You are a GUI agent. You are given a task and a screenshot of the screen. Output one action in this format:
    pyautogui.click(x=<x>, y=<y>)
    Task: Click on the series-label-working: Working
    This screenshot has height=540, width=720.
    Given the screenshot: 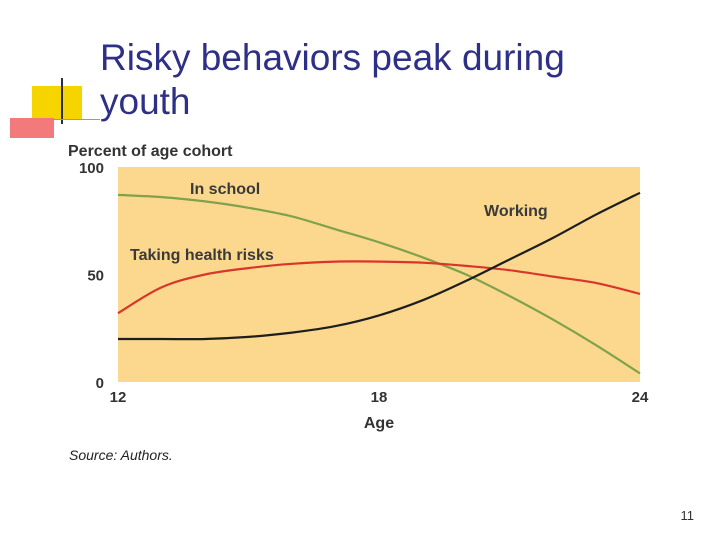 What is the action you would take?
    pyautogui.click(x=516, y=211)
    